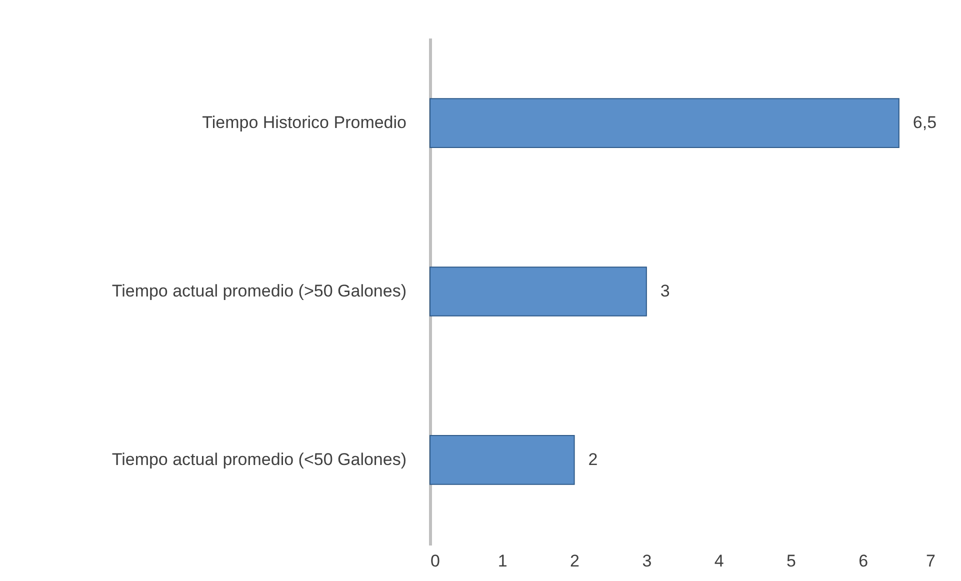 This screenshot has height=581, width=961. Describe the element at coordinates (719, 561) in the screenshot. I see `x-tick-label: 4` at that location.